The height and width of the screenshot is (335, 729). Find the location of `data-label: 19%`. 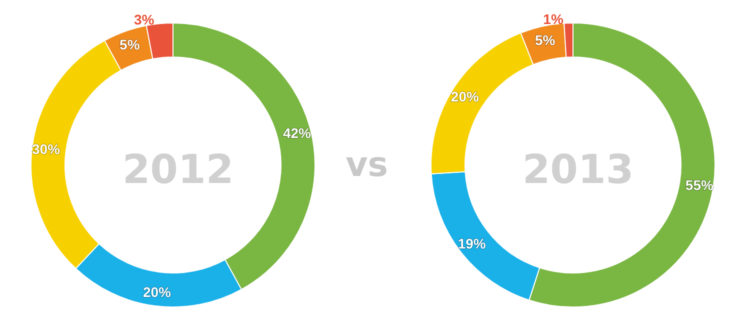

data-label: 19% is located at coordinates (472, 243).